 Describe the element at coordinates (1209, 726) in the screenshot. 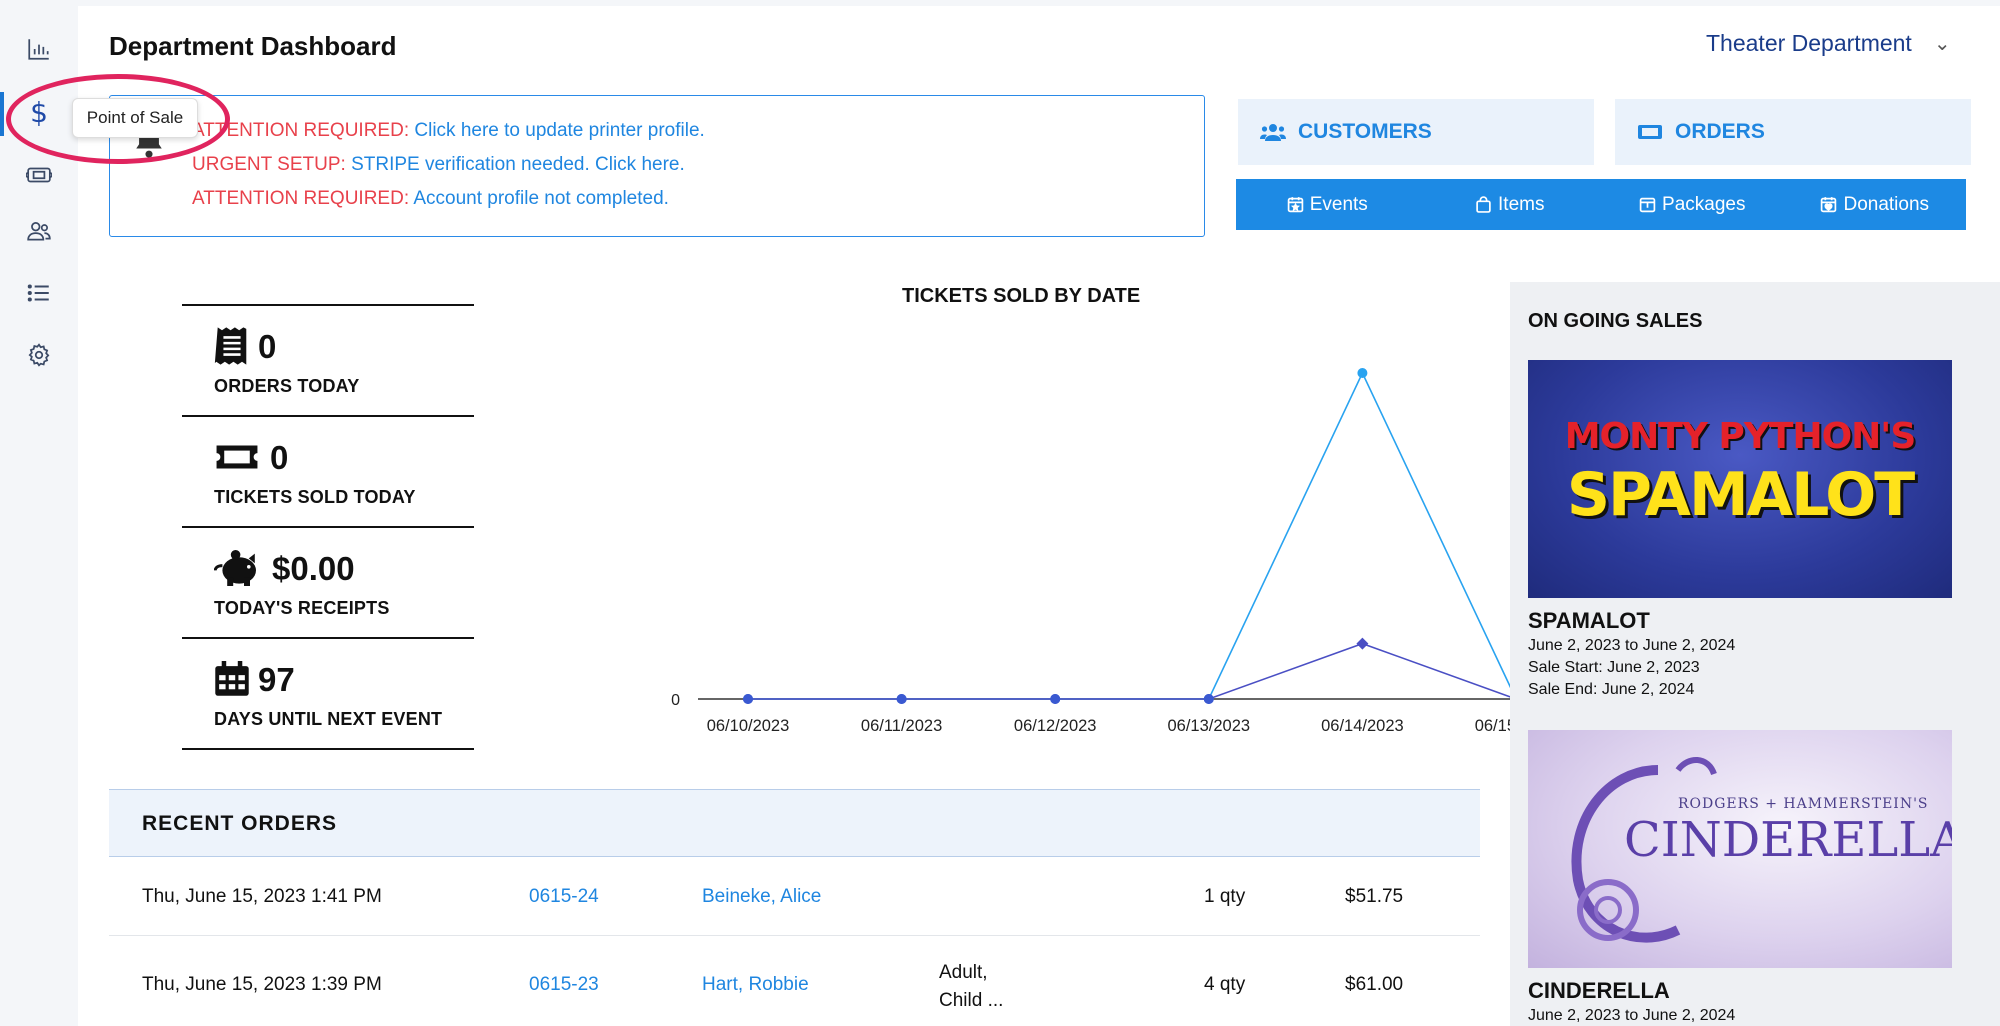

I see `x-tick-label: 06/13/2023` at that location.